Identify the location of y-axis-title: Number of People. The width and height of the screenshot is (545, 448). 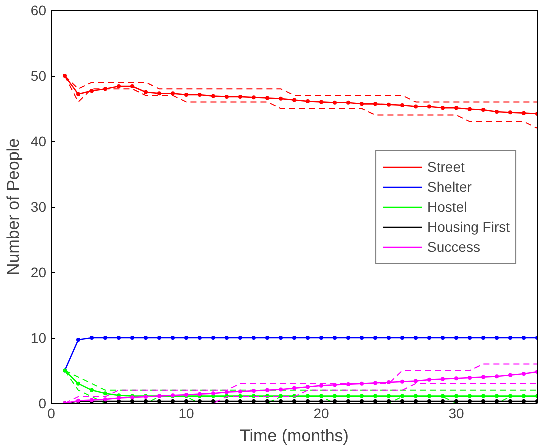
(13, 207).